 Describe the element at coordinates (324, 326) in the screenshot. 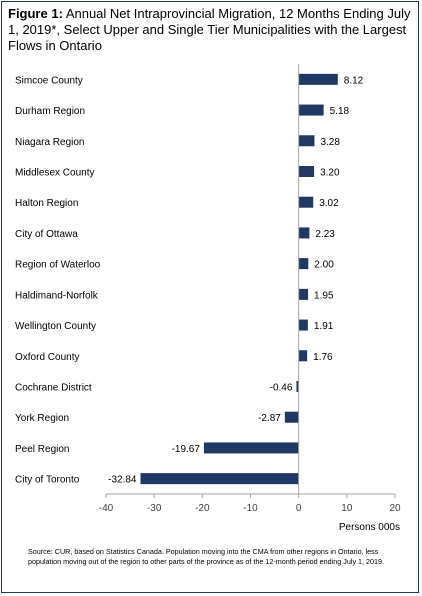

I see `value-label-8: 1.91` at that location.